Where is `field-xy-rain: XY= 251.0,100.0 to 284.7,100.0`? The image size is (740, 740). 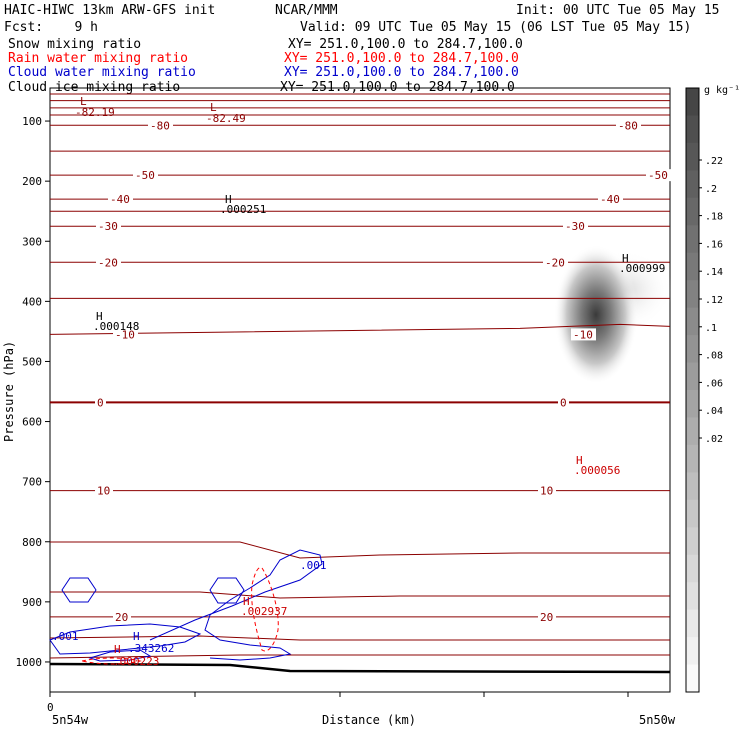 field-xy-rain: XY= 251.0,100.0 to 284.7,100.0 is located at coordinates (401, 58).